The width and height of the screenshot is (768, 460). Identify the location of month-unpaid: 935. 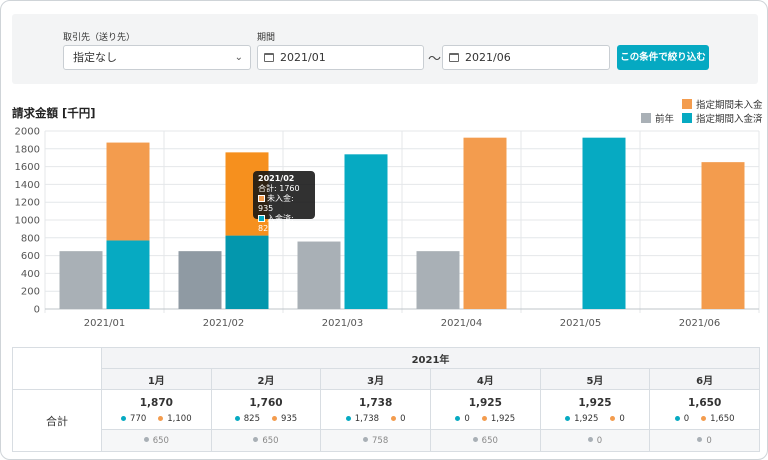
(289, 419).